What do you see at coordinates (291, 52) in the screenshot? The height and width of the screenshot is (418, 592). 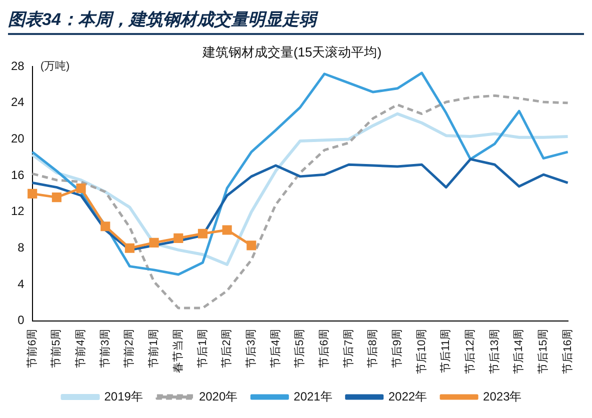 I see `chart-subtitle: 建筑钢材成交量(15天滚动平均)` at bounding box center [291, 52].